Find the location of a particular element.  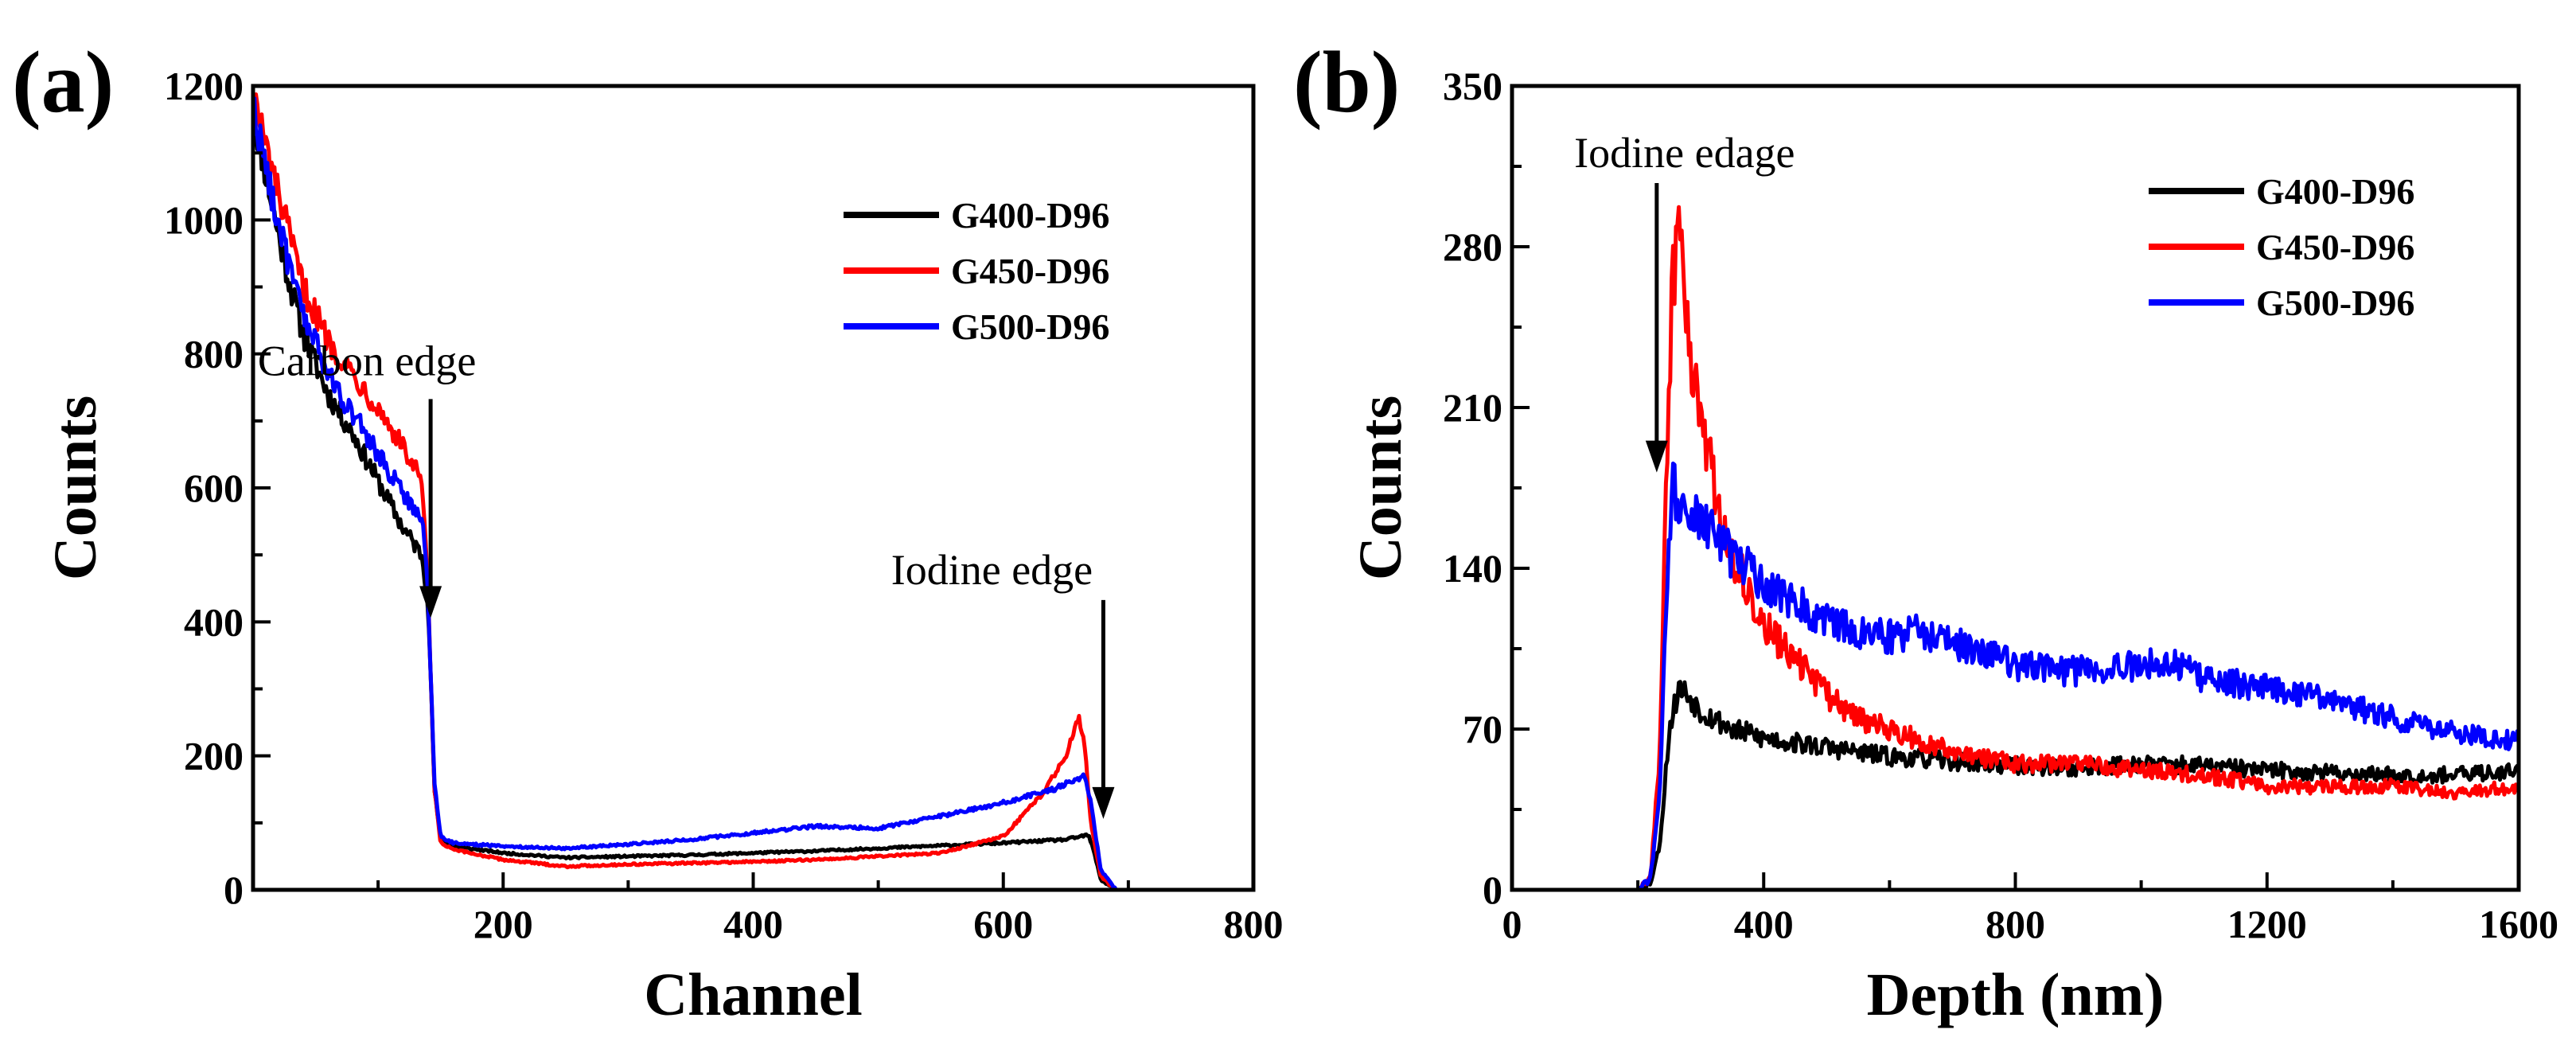

x-tick-label: 1600 is located at coordinates (2518, 924).